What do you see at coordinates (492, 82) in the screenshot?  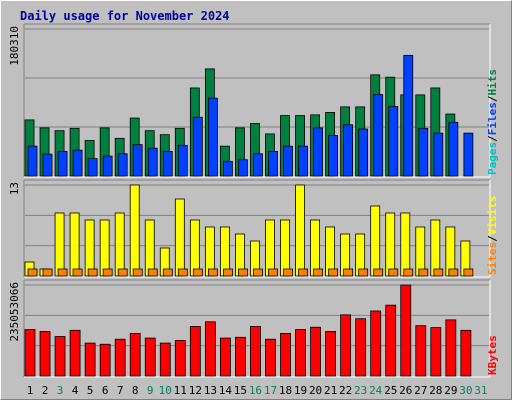 I see `legend-item: Hits` at bounding box center [492, 82].